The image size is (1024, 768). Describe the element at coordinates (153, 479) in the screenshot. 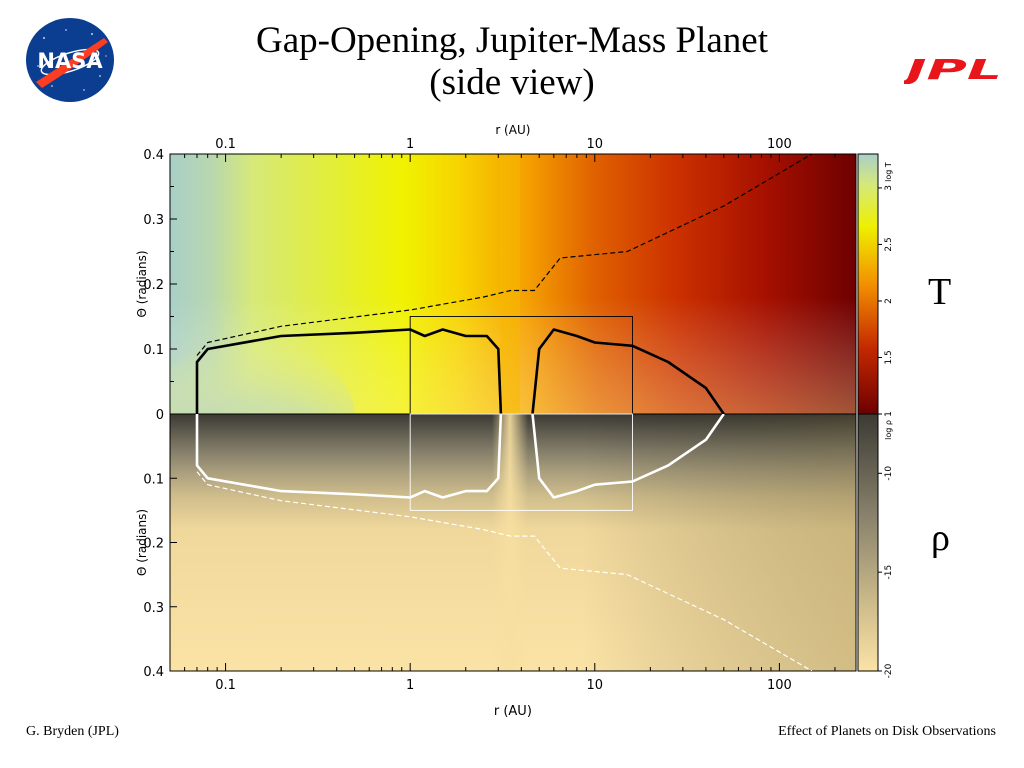

I see `bottom-y-tick-label: 0.1` at that location.